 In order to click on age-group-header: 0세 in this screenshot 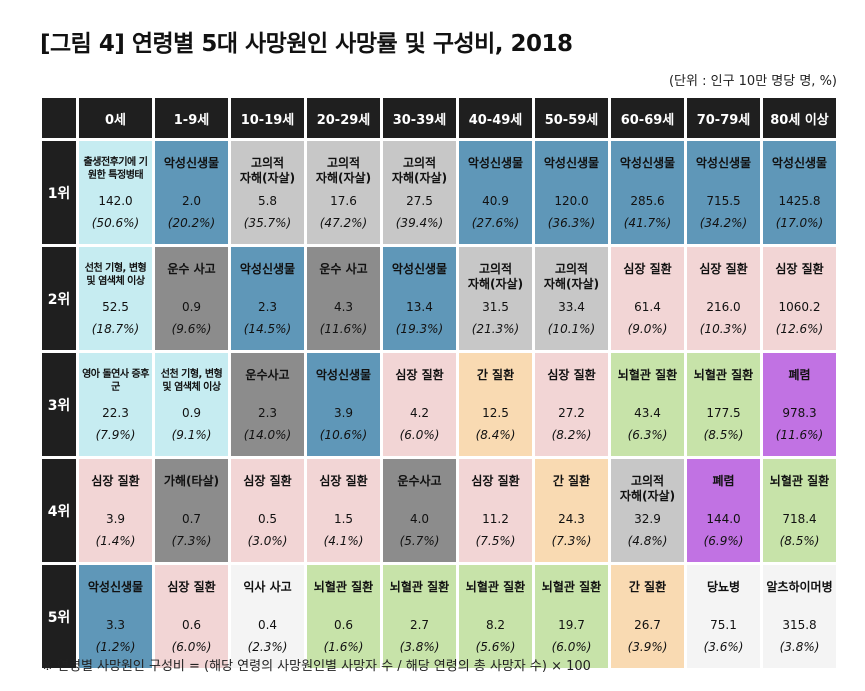, I will do `click(117, 118)`.